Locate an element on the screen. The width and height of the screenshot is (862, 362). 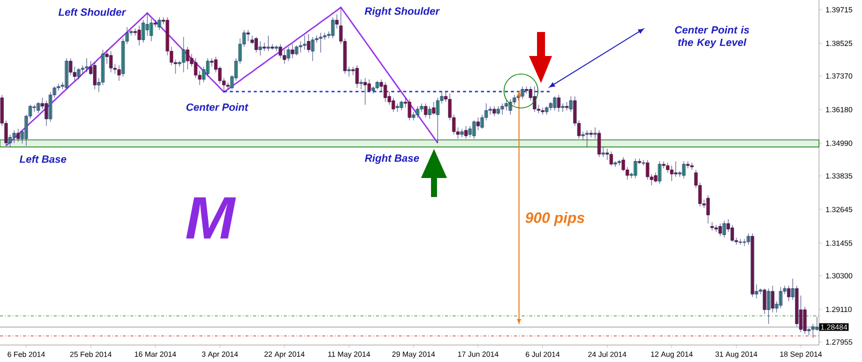
annotation: M is located at coordinates (211, 218).